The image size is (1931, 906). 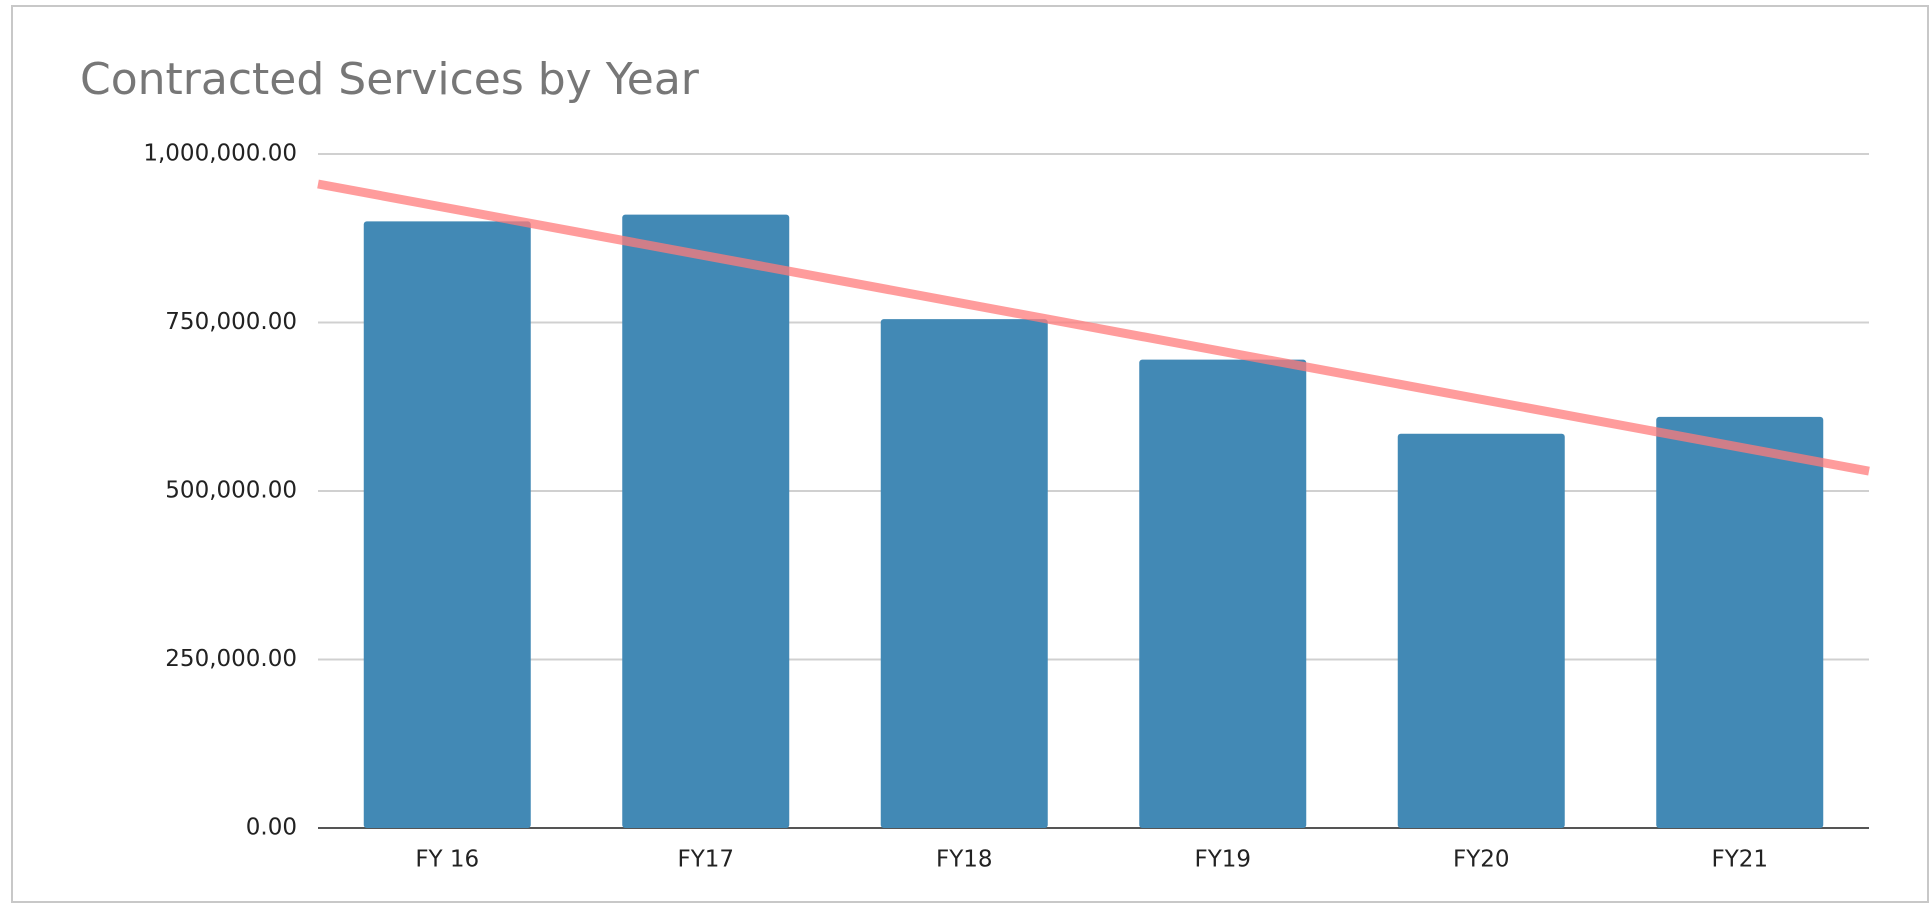 What do you see at coordinates (964, 860) in the screenshot?
I see `x-tick-label: FY18` at bounding box center [964, 860].